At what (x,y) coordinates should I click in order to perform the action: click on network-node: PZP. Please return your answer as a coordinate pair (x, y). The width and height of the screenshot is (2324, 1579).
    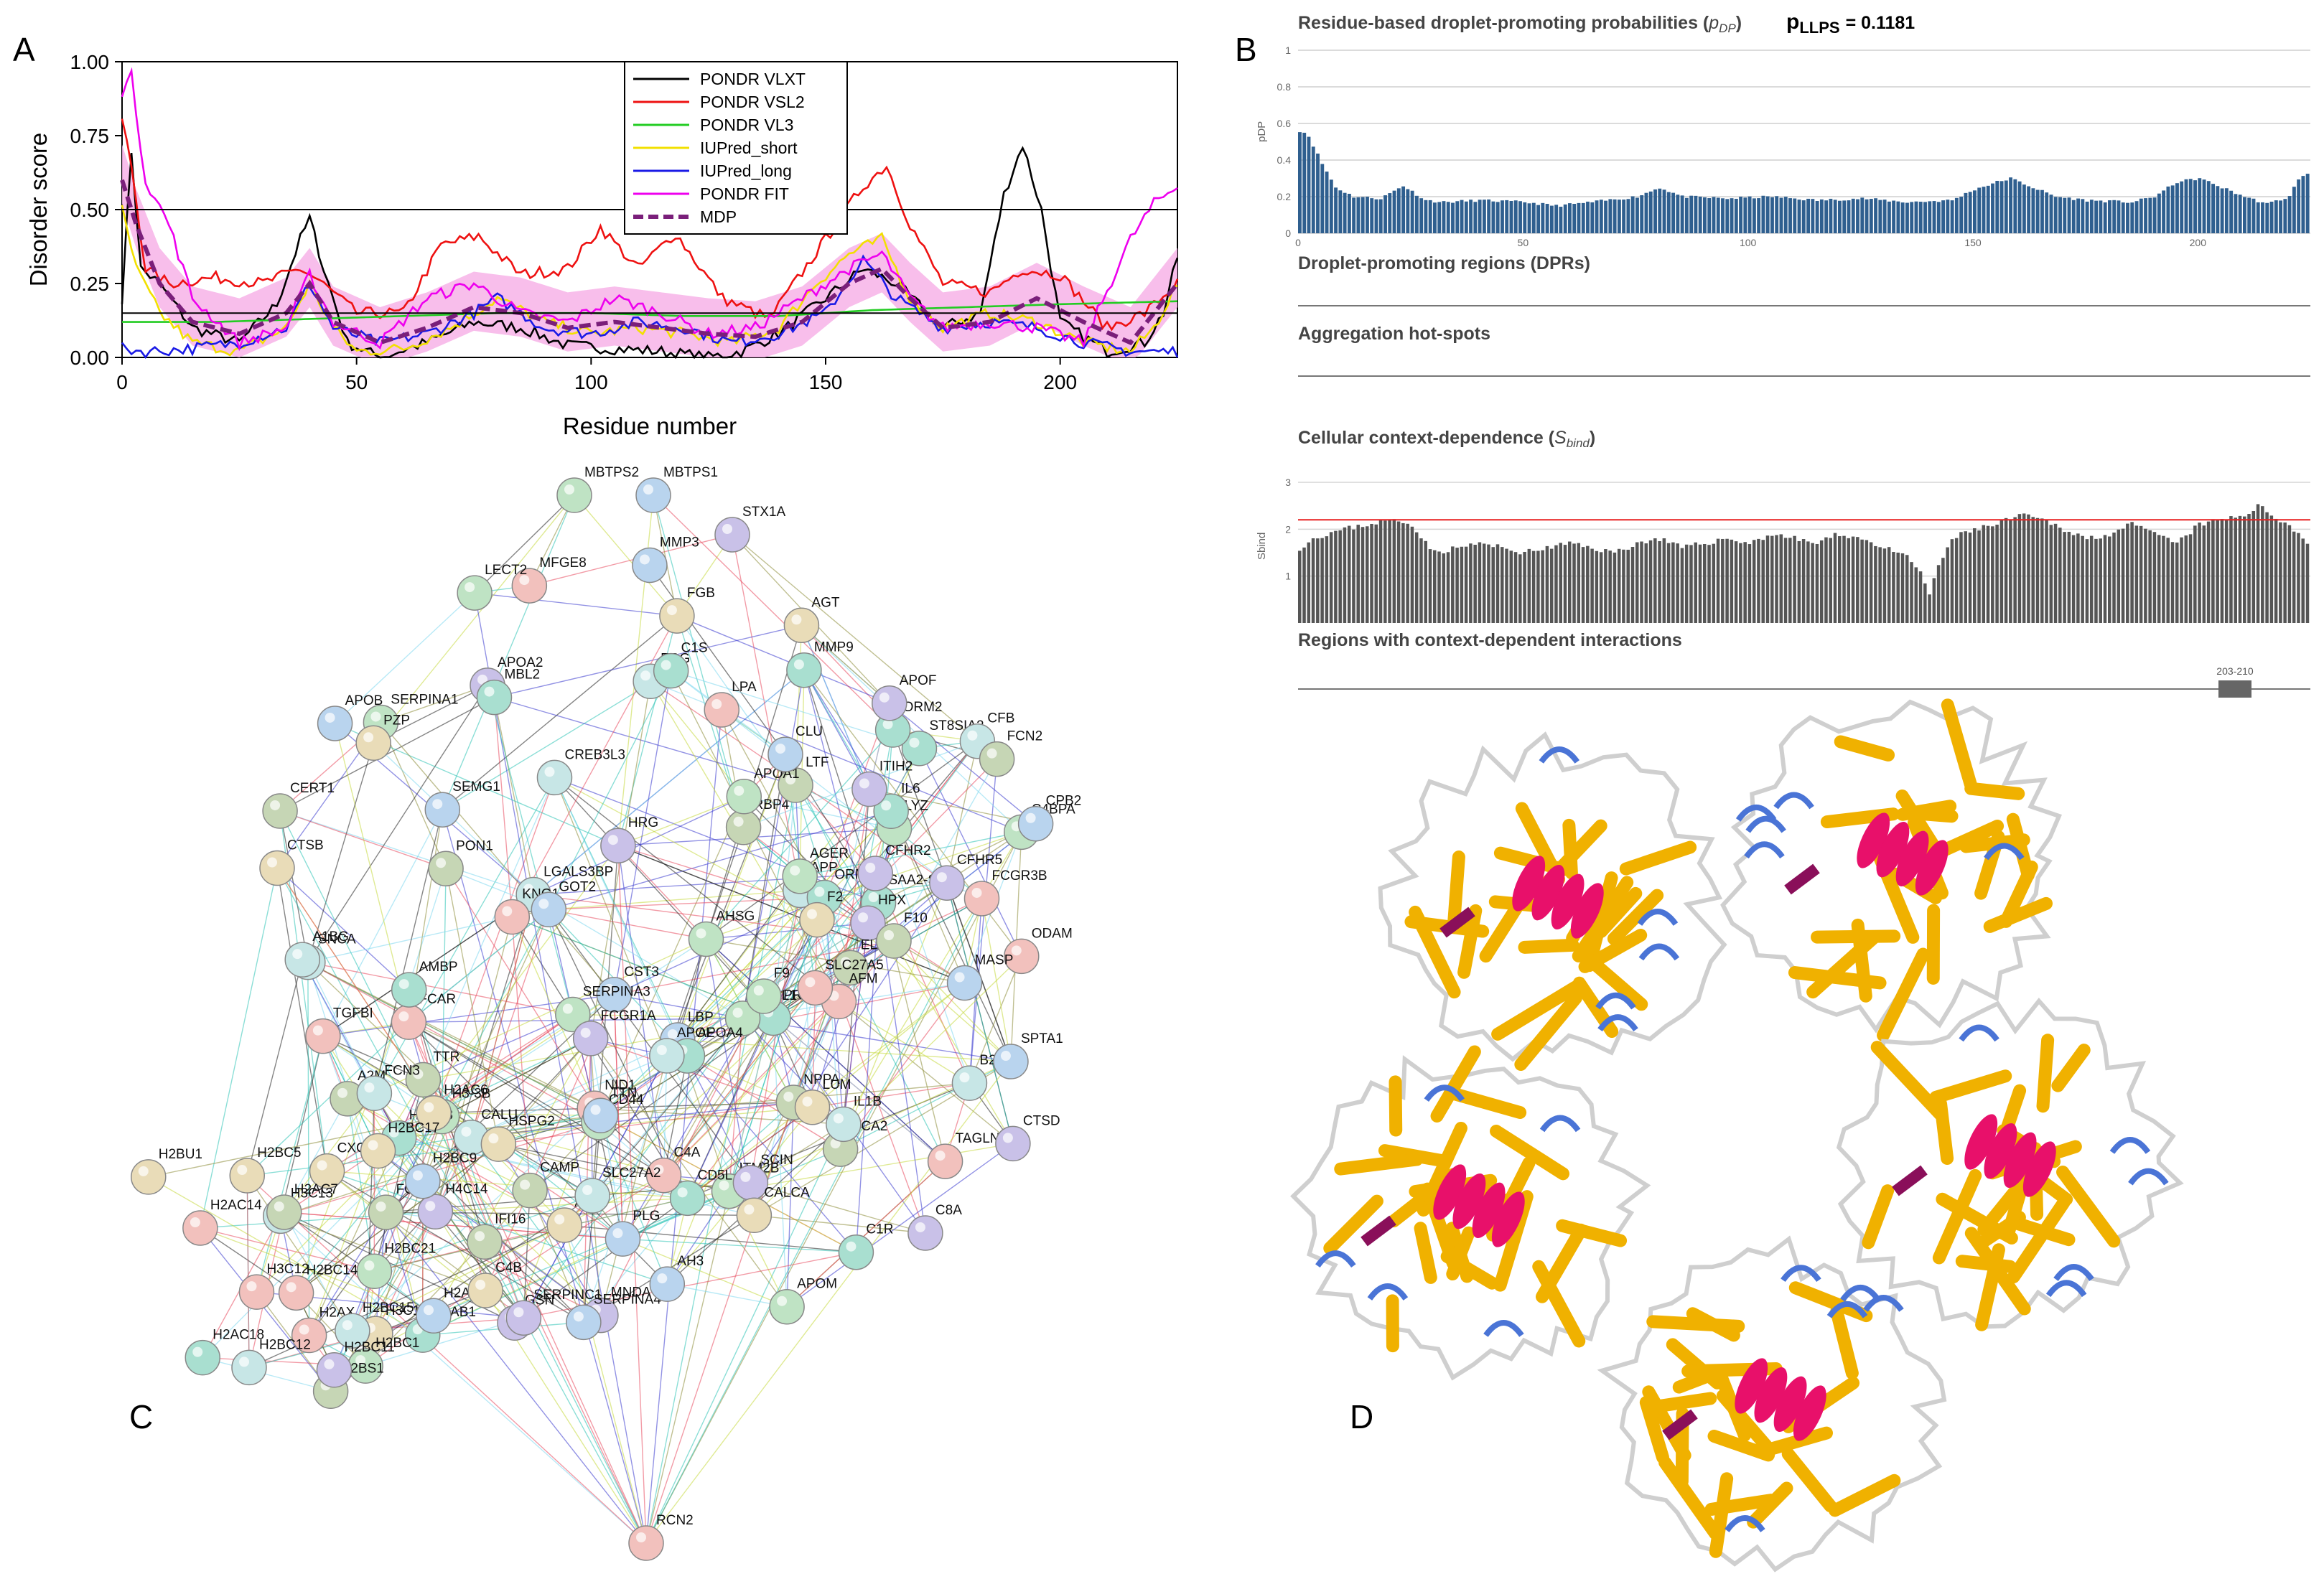
    Looking at the image, I should click on (382, 737).